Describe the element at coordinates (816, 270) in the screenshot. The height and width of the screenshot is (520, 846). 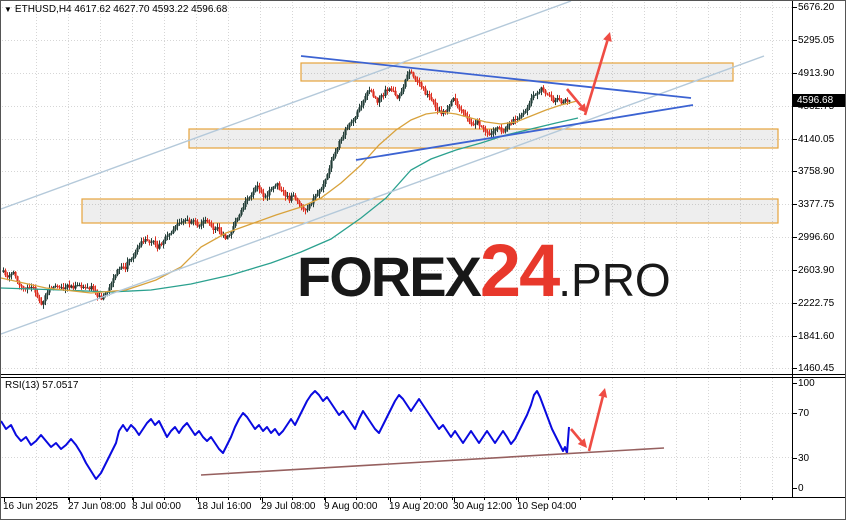
I see `price-tick-label: 2603.90` at that location.